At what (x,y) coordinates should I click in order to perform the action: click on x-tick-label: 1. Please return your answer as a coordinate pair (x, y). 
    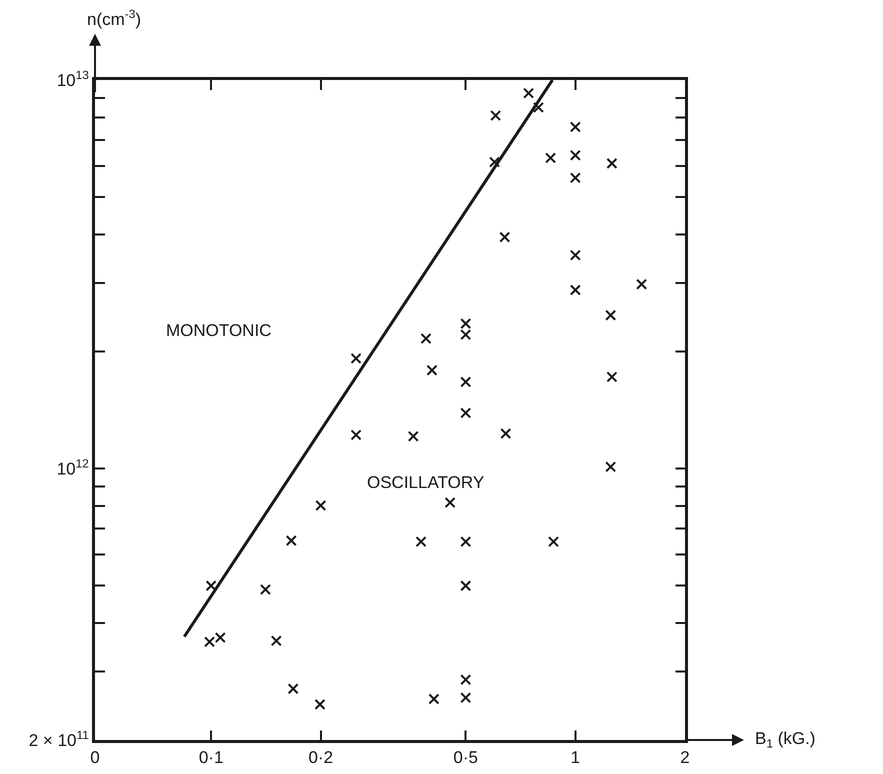
    Looking at the image, I should click on (575, 758).